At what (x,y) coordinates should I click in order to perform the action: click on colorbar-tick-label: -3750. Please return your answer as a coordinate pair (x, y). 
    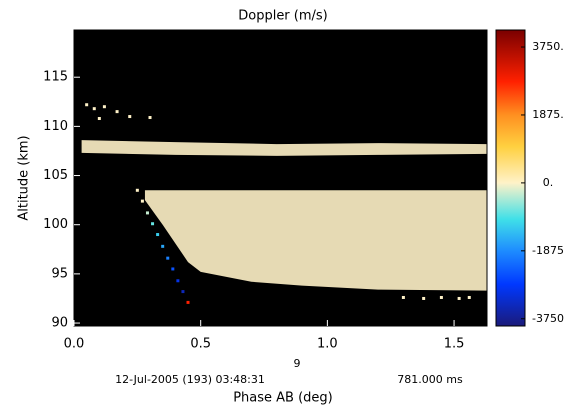
    Looking at the image, I should click on (548, 318).